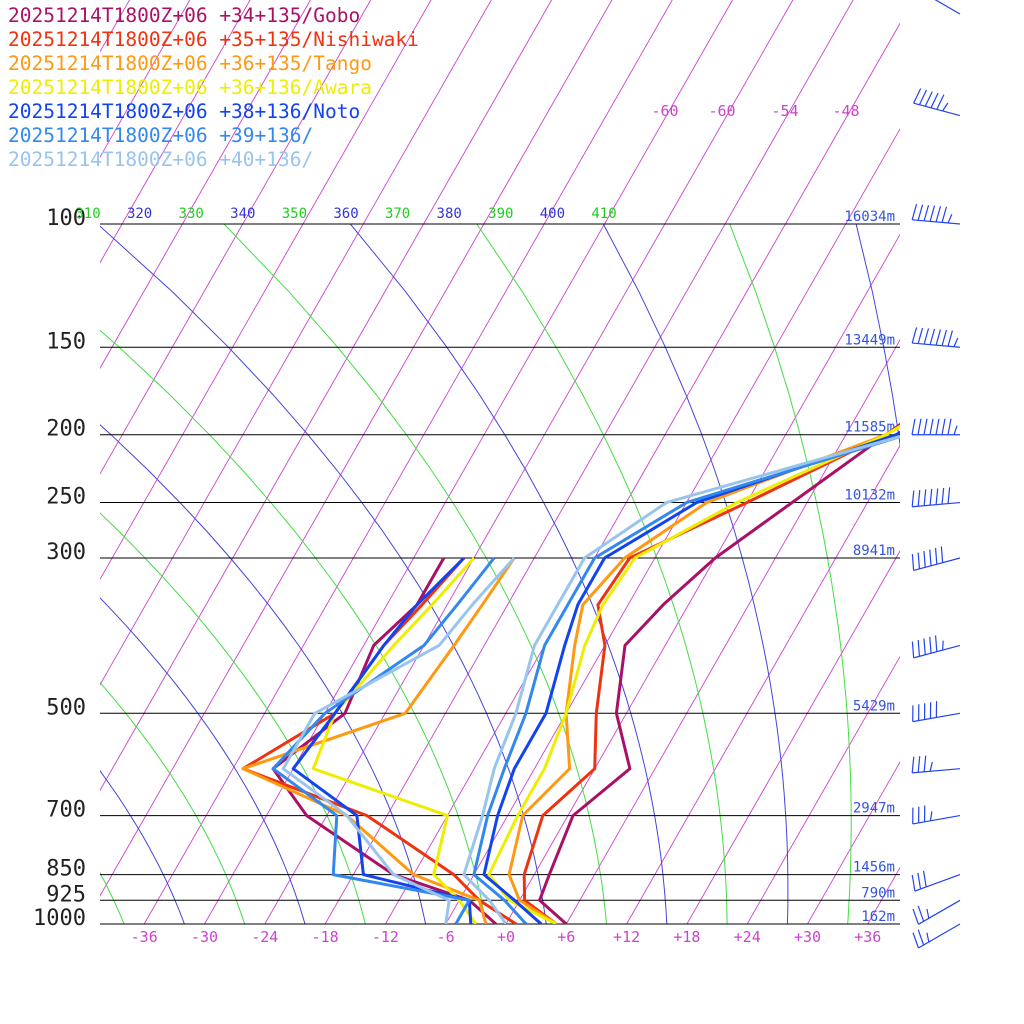 This screenshot has height=1024, width=1024. I want to click on upper-temperature-label: -60, so click(664, 111).